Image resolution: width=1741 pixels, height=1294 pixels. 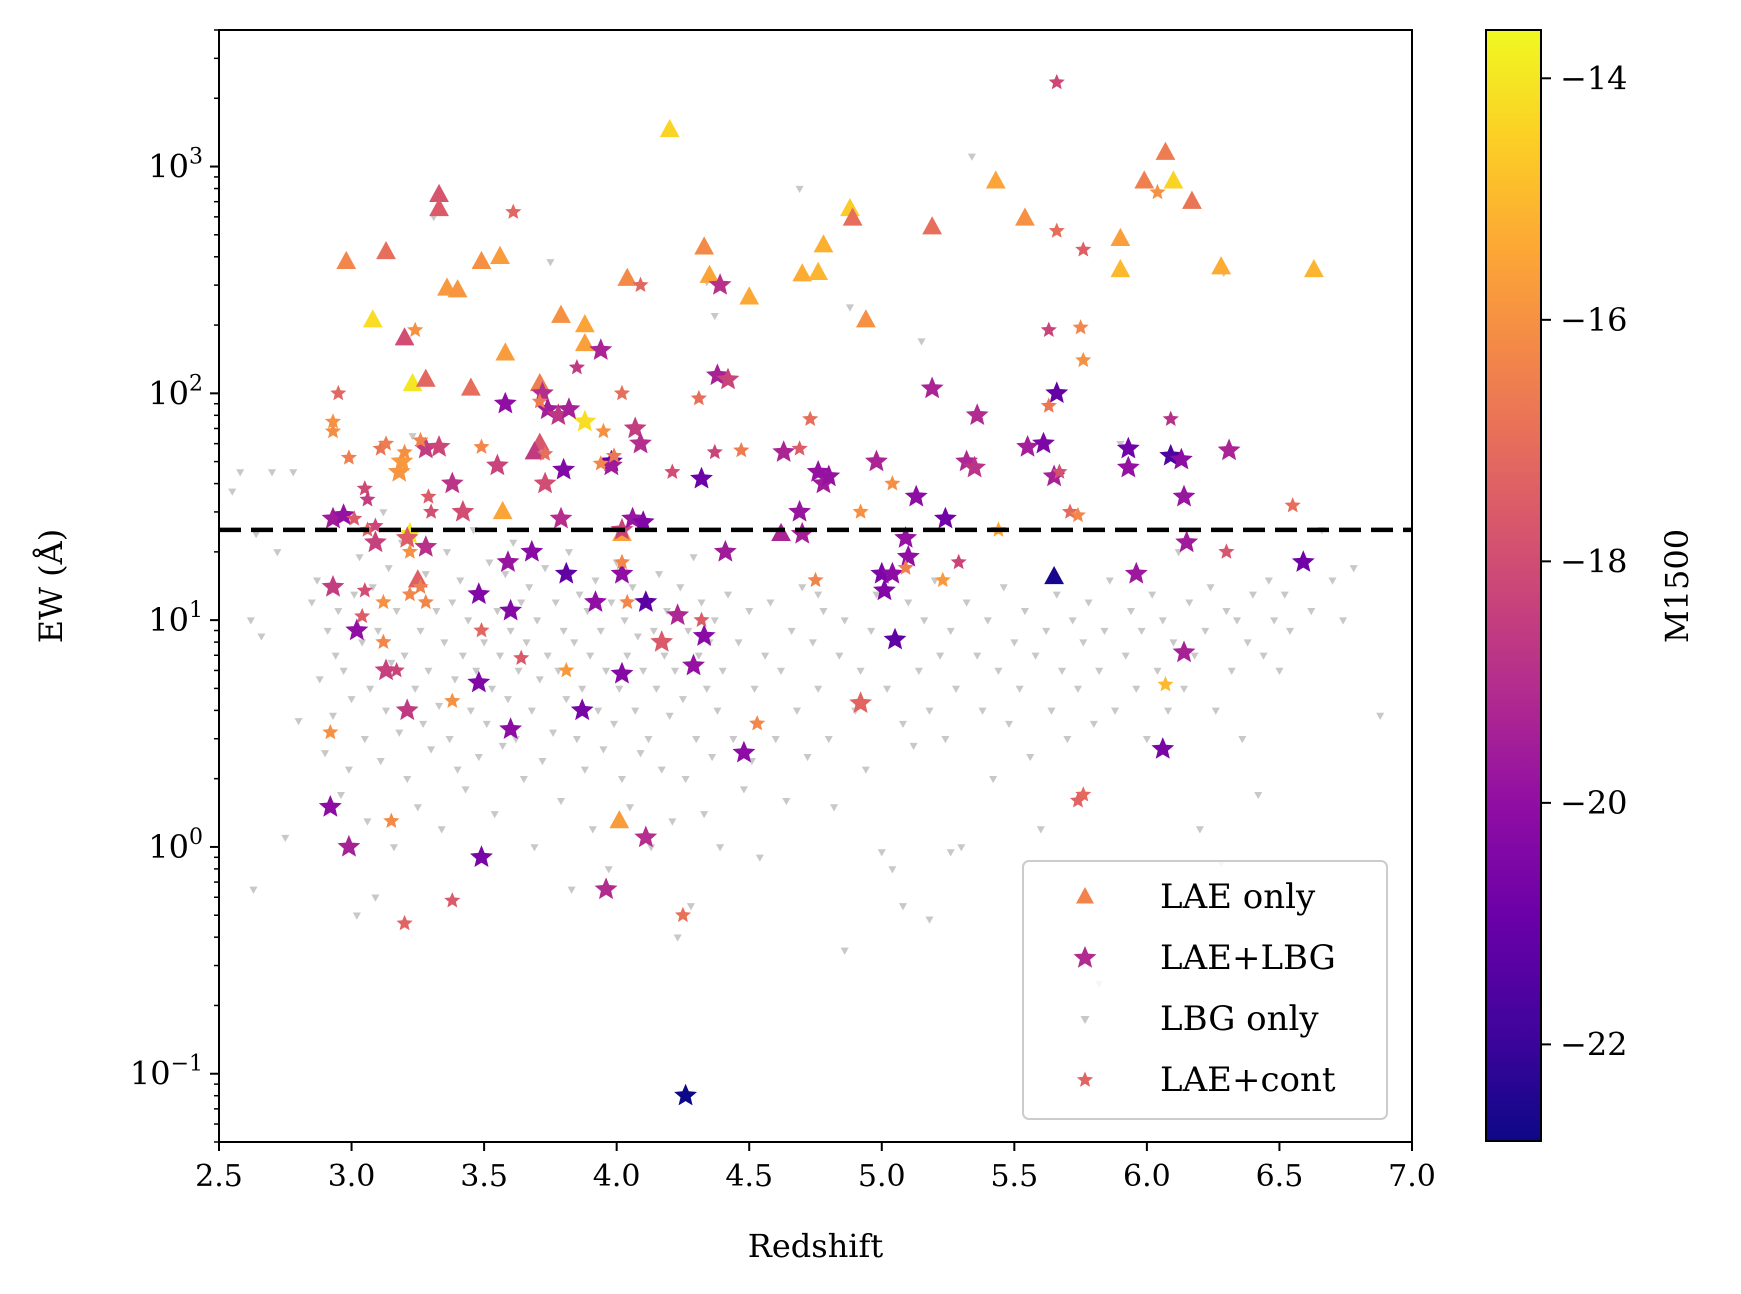 What do you see at coordinates (1412, 1176) in the screenshot?
I see `x-tick-label: 7.0` at bounding box center [1412, 1176].